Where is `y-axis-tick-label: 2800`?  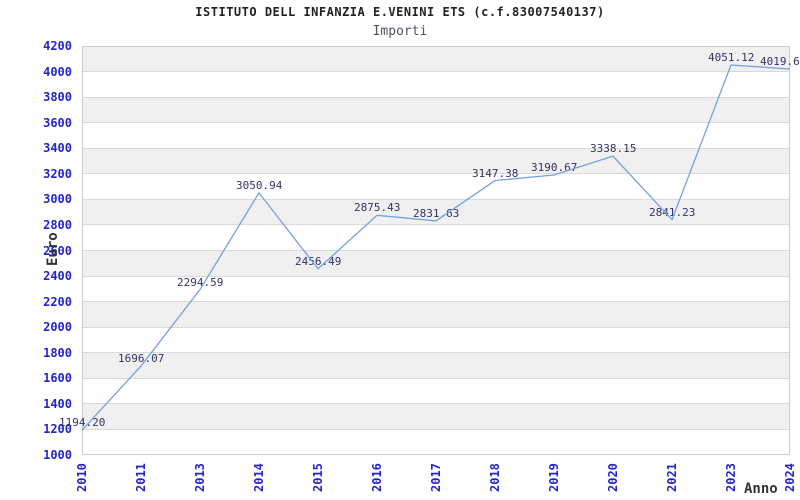
y-axis-tick-label: 2800 is located at coordinates (57, 224).